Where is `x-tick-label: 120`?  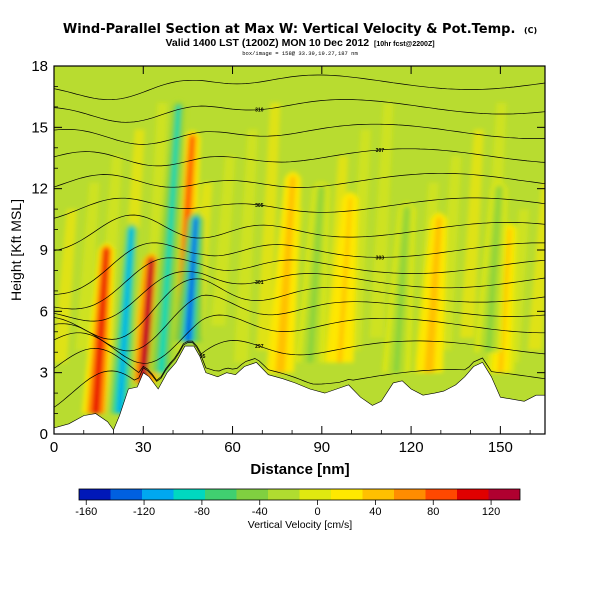 x-tick-label: 120 is located at coordinates (411, 447).